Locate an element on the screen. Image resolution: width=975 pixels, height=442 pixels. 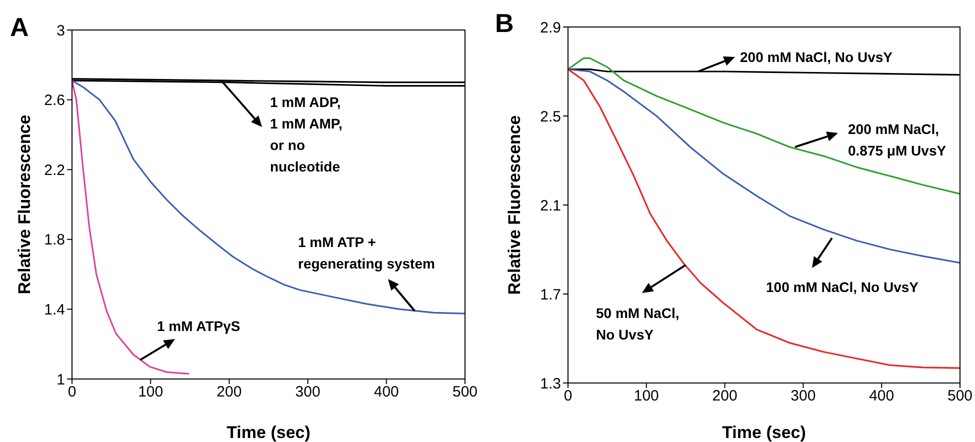
y-tick-label: 3 is located at coordinates (60, 31).